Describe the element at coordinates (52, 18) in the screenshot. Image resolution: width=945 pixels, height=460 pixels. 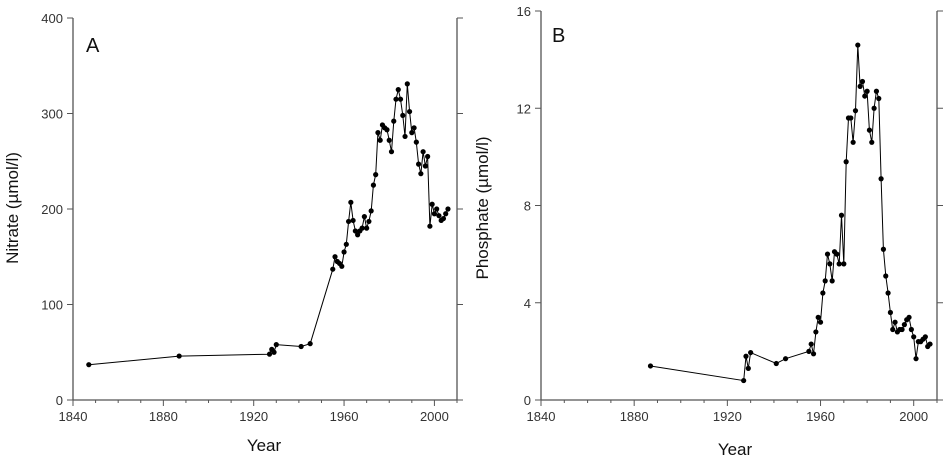
I see `y-tick-label-a: 400` at that location.